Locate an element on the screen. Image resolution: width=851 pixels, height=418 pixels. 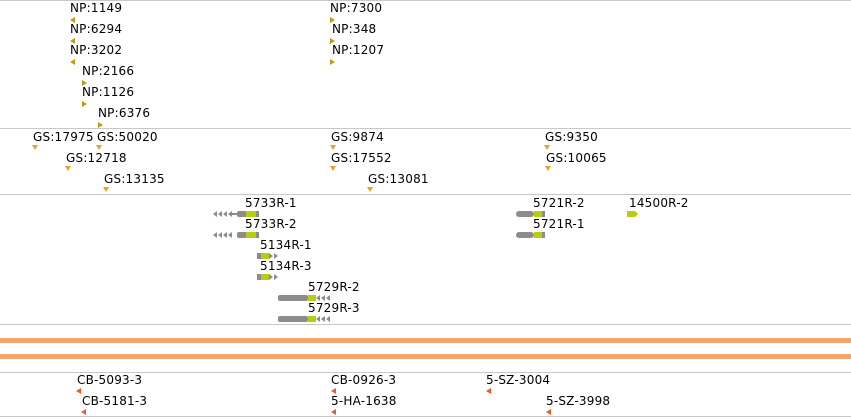
clone-label: 5-HA-1638 is located at coordinates (364, 401).